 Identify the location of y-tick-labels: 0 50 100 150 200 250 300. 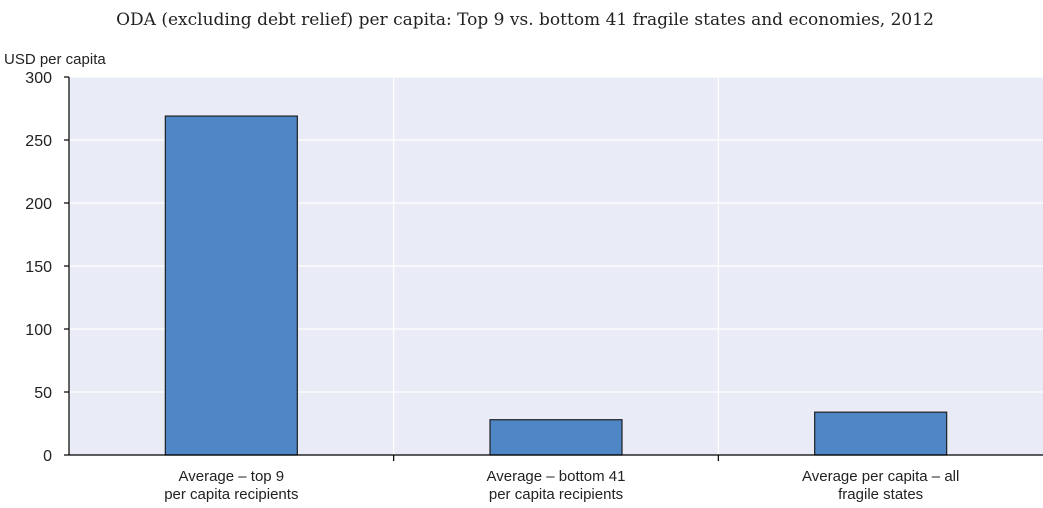
(38, 267).